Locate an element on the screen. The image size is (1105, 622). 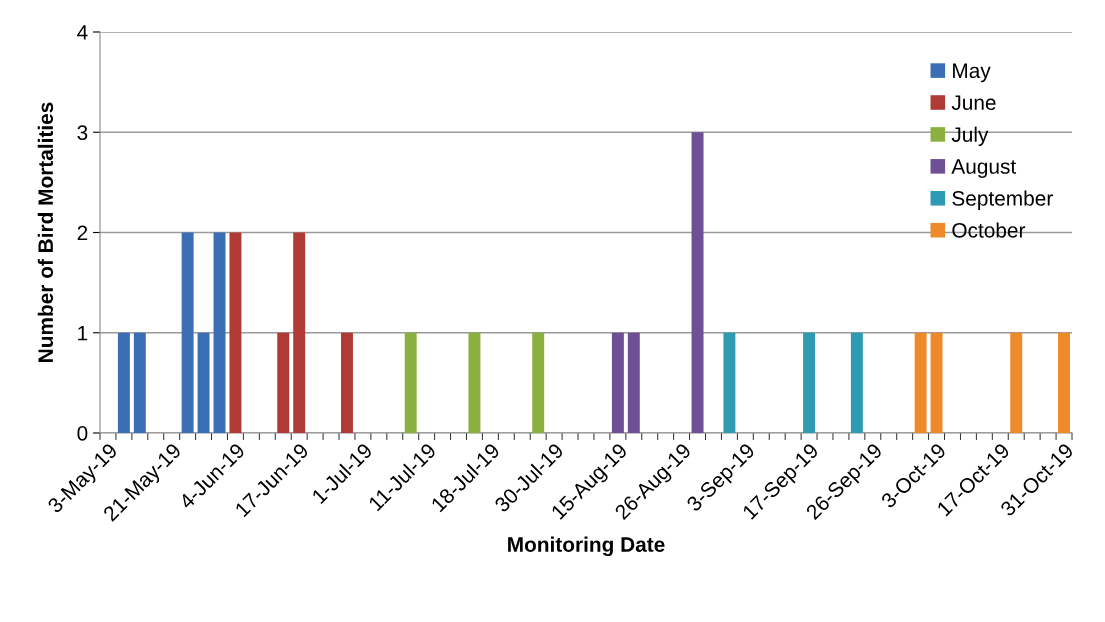
legend-label: July is located at coordinates (970, 136).